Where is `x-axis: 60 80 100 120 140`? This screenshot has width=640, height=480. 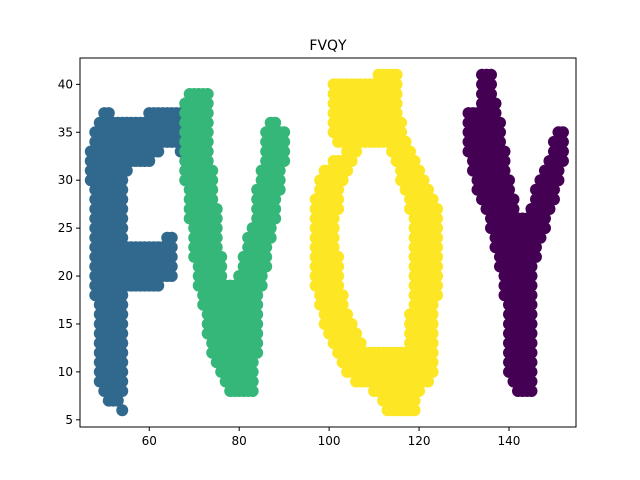
x-axis: 60 80 100 120 140 is located at coordinates (331, 437).